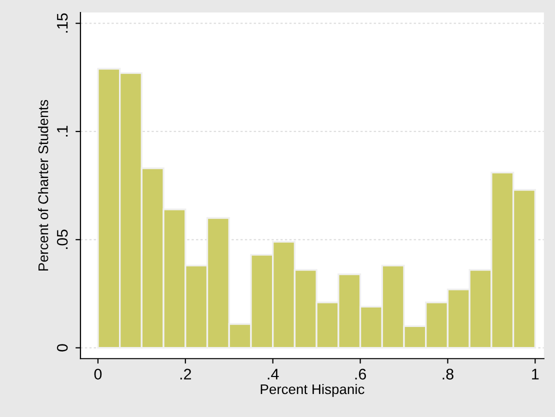 The width and height of the screenshot is (555, 417). I want to click on y-tick-label: .05, so click(62, 239).